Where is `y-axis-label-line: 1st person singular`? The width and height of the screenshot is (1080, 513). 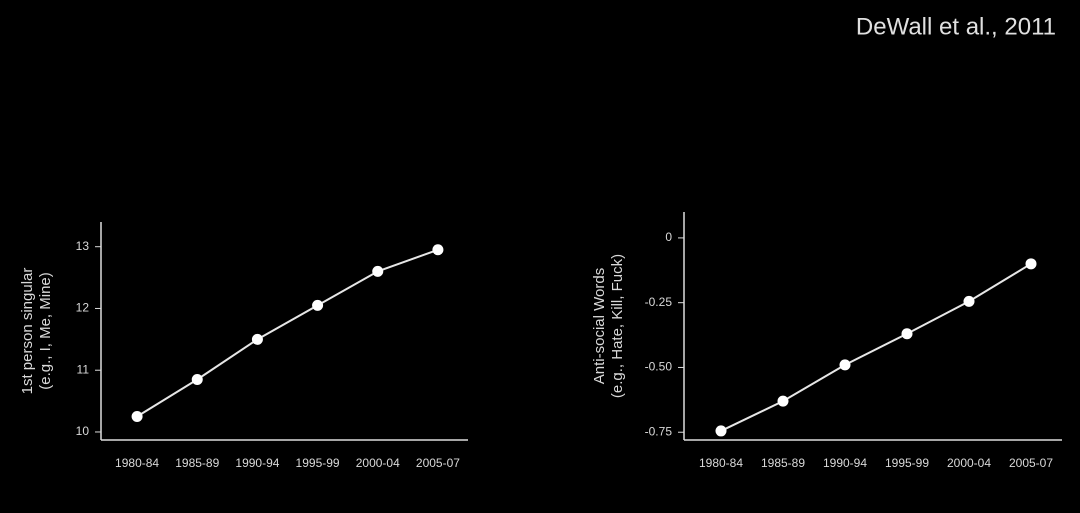 y-axis-label-line: 1st person singular is located at coordinates (27, 331).